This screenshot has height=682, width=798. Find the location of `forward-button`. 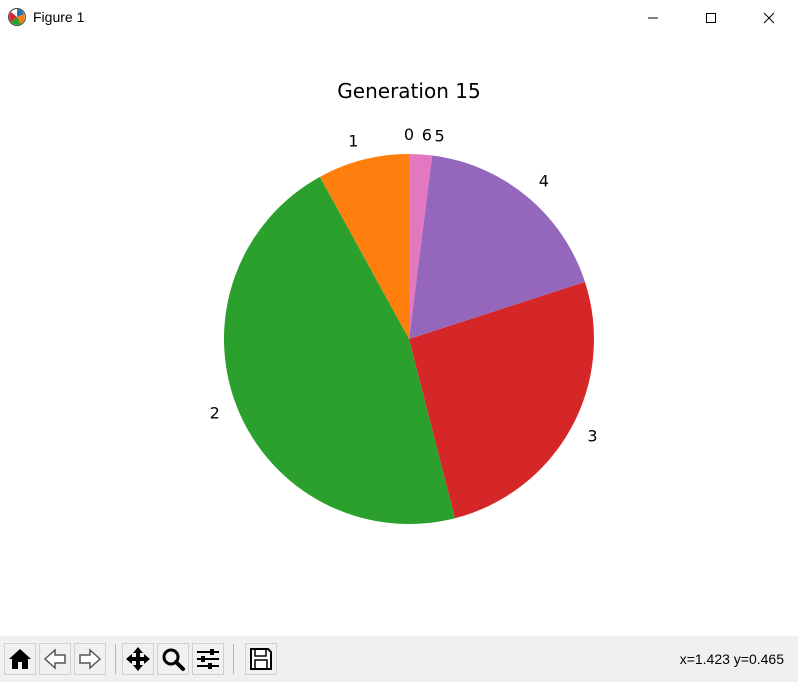

forward-button is located at coordinates (90, 659).